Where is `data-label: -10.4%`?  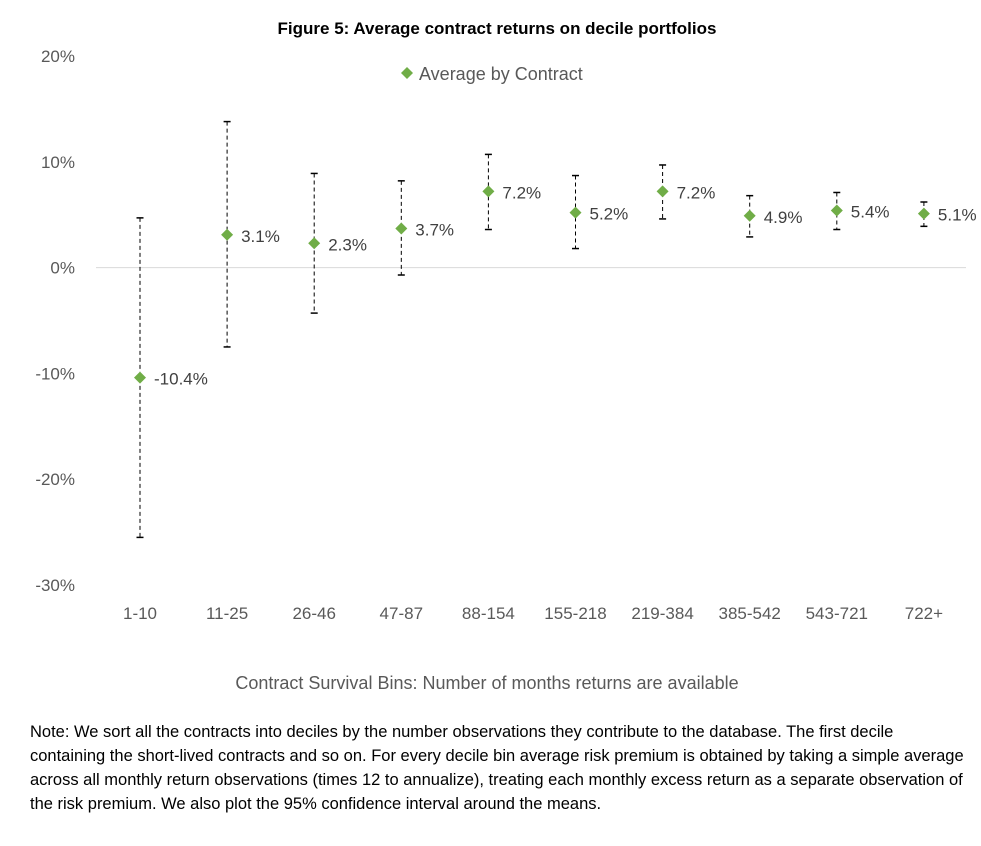
data-label: -10.4% is located at coordinates (181, 379).